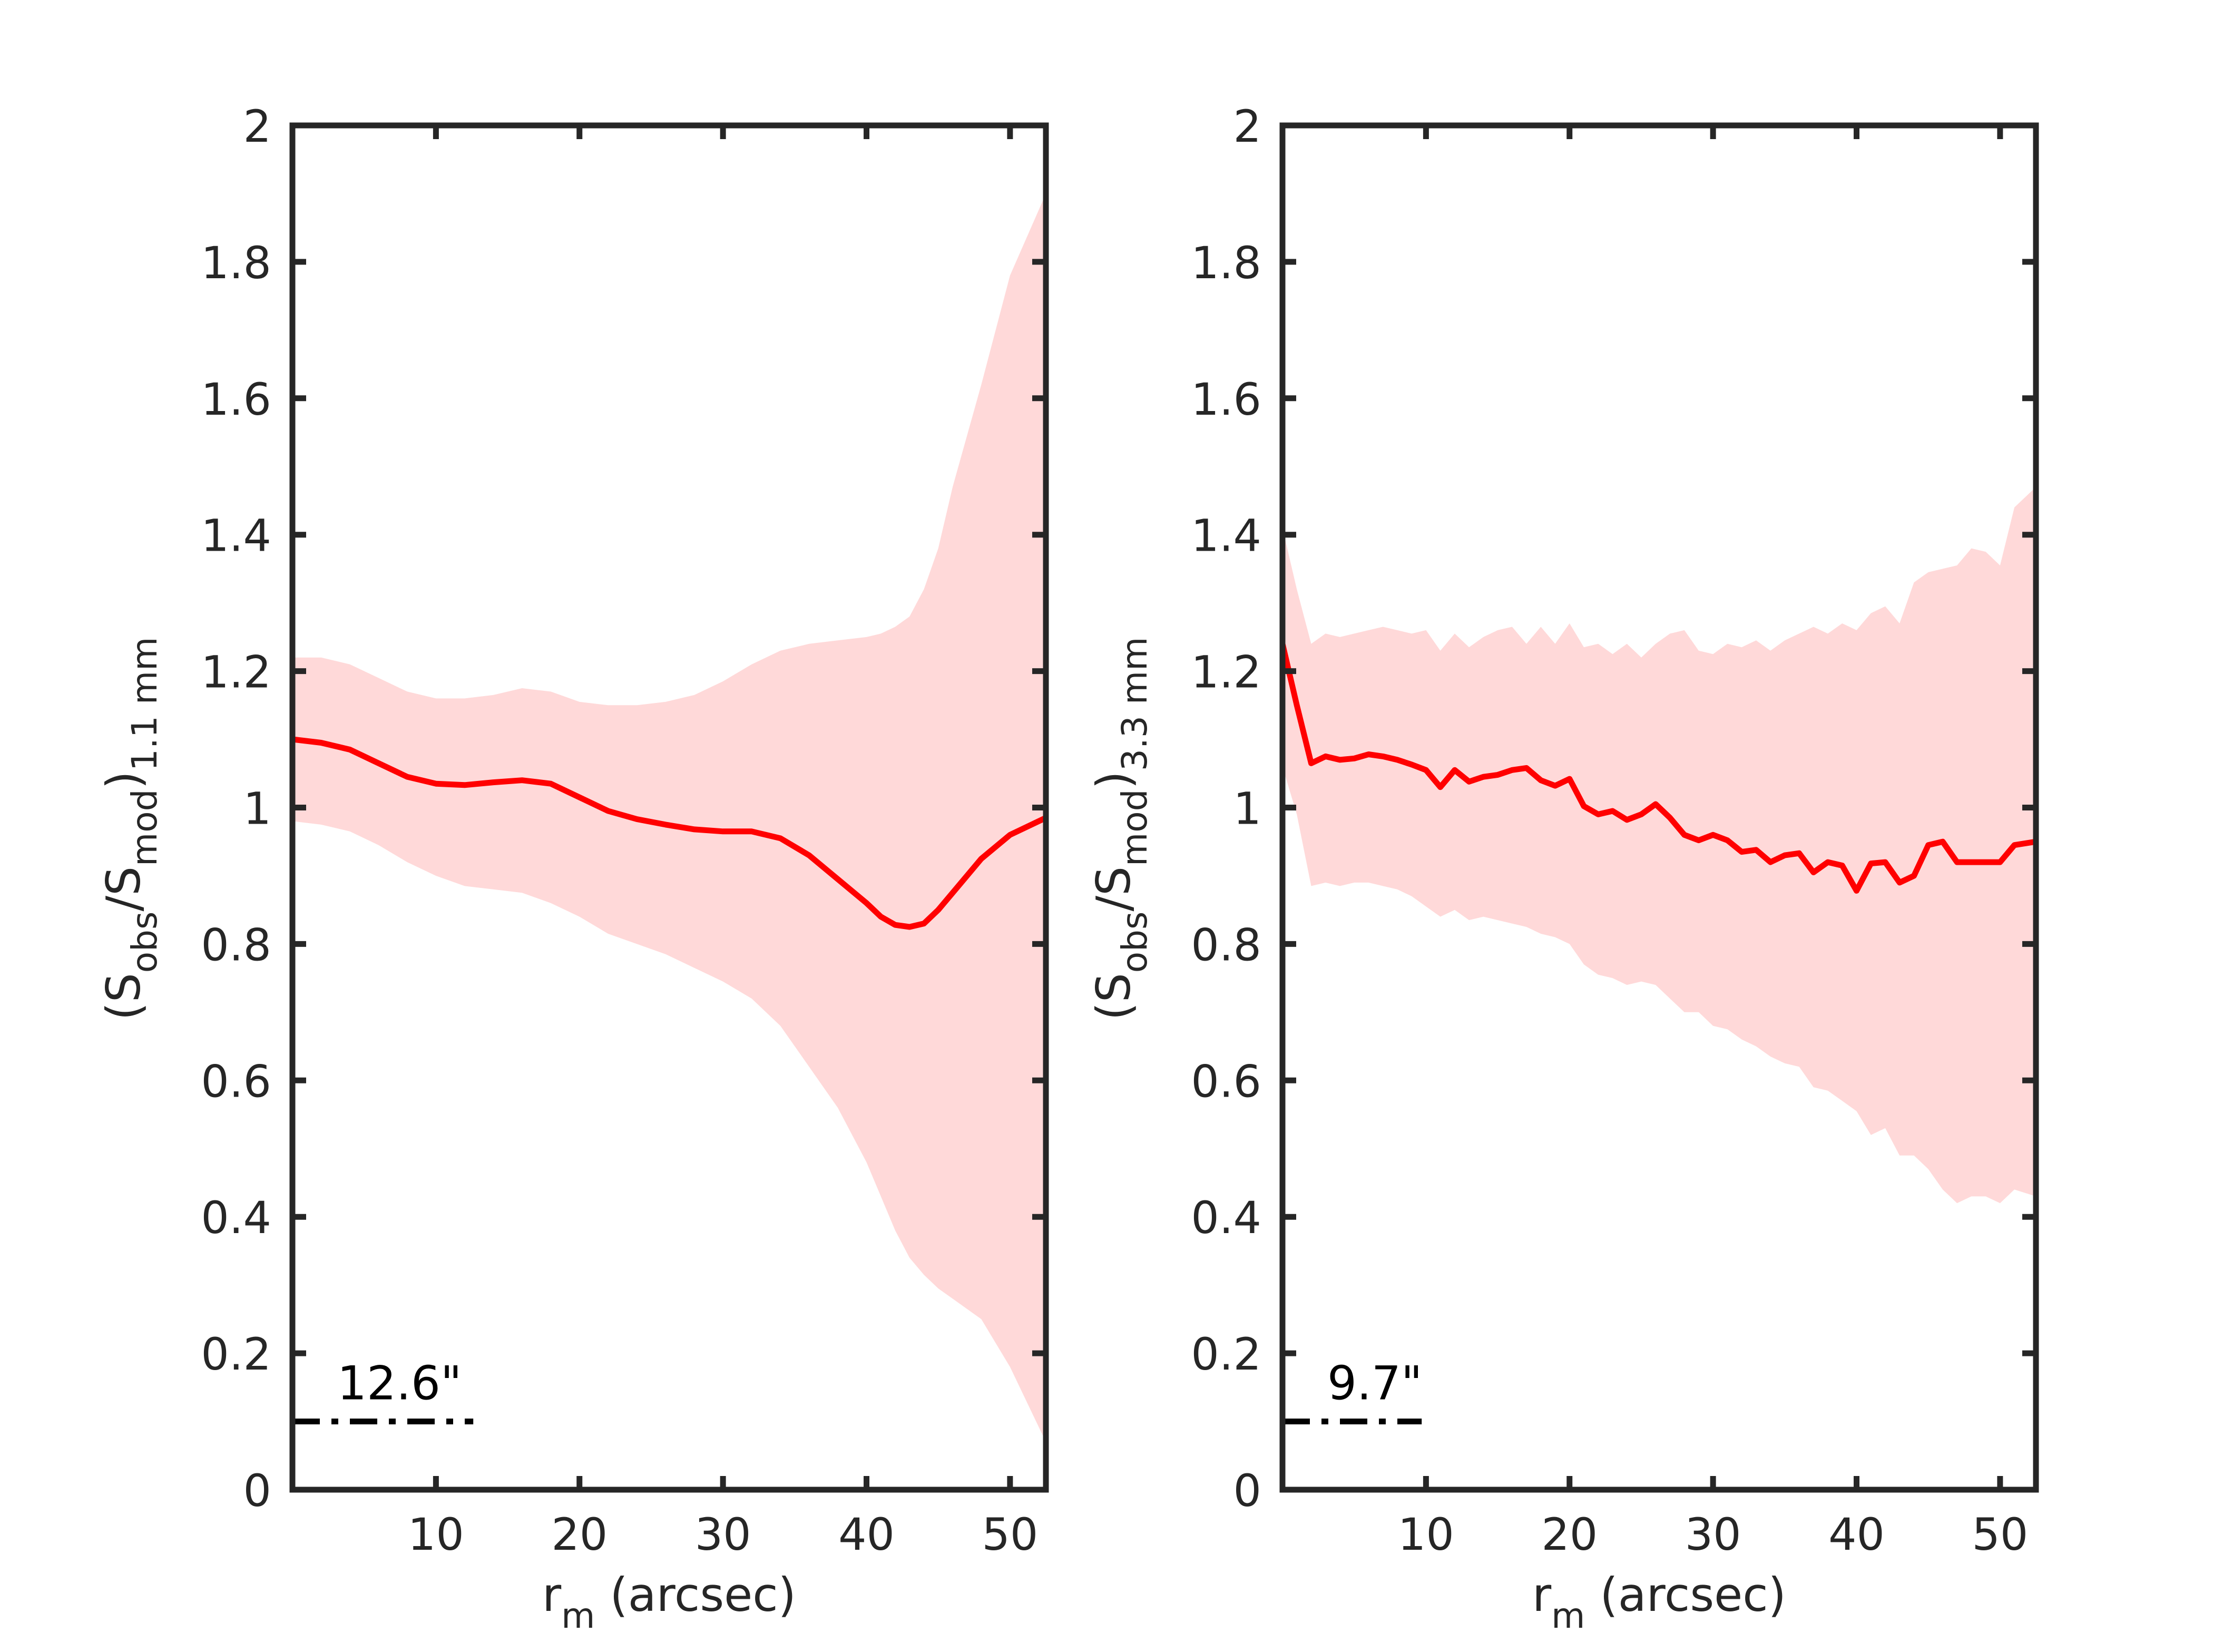 The width and height of the screenshot is (2223, 1652). What do you see at coordinates (669, 1602) in the screenshot?
I see `x-axis-label-left: rm (arcsec)` at bounding box center [669, 1602].